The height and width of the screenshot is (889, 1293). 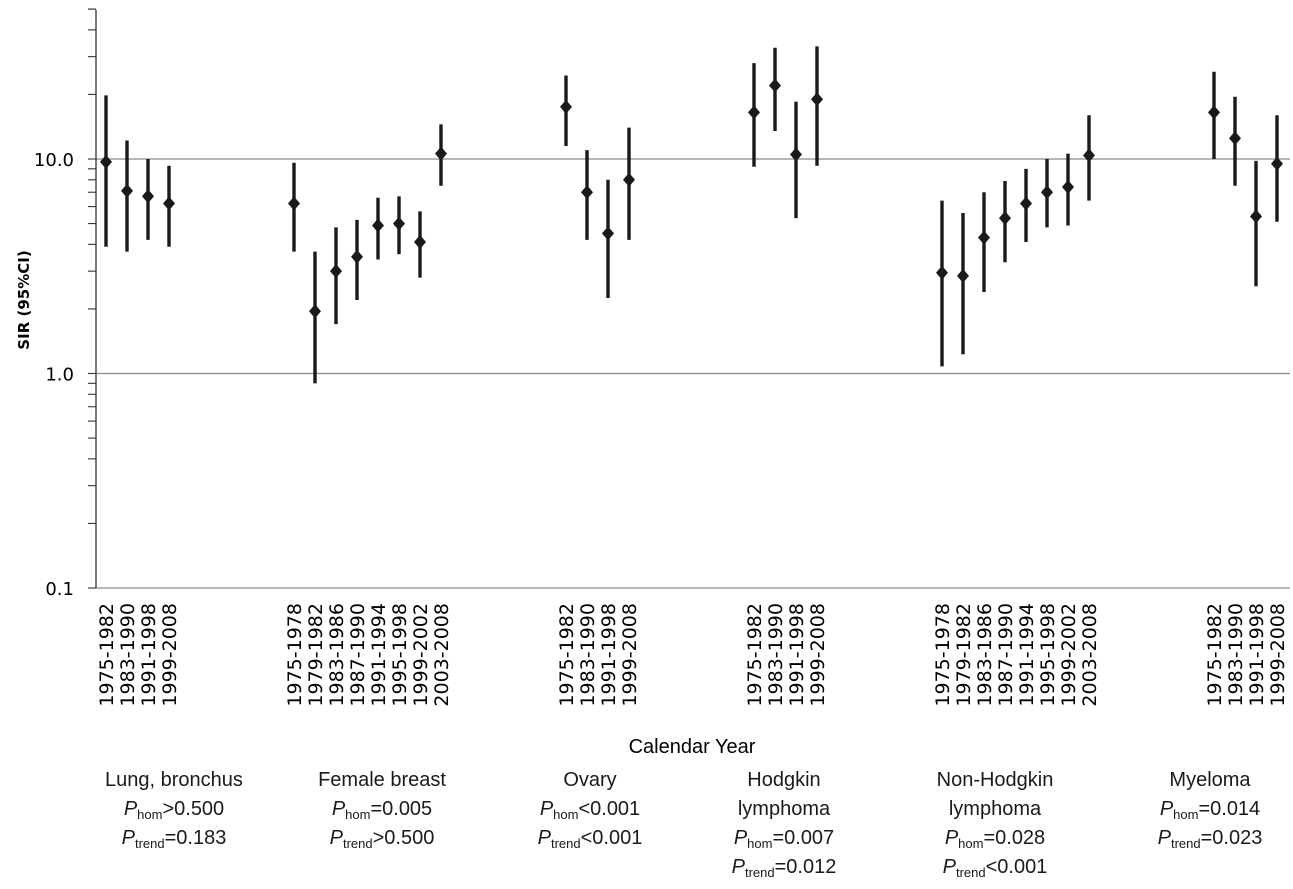 What do you see at coordinates (692, 747) in the screenshot?
I see `x-axis-label: Calendar Year` at bounding box center [692, 747].